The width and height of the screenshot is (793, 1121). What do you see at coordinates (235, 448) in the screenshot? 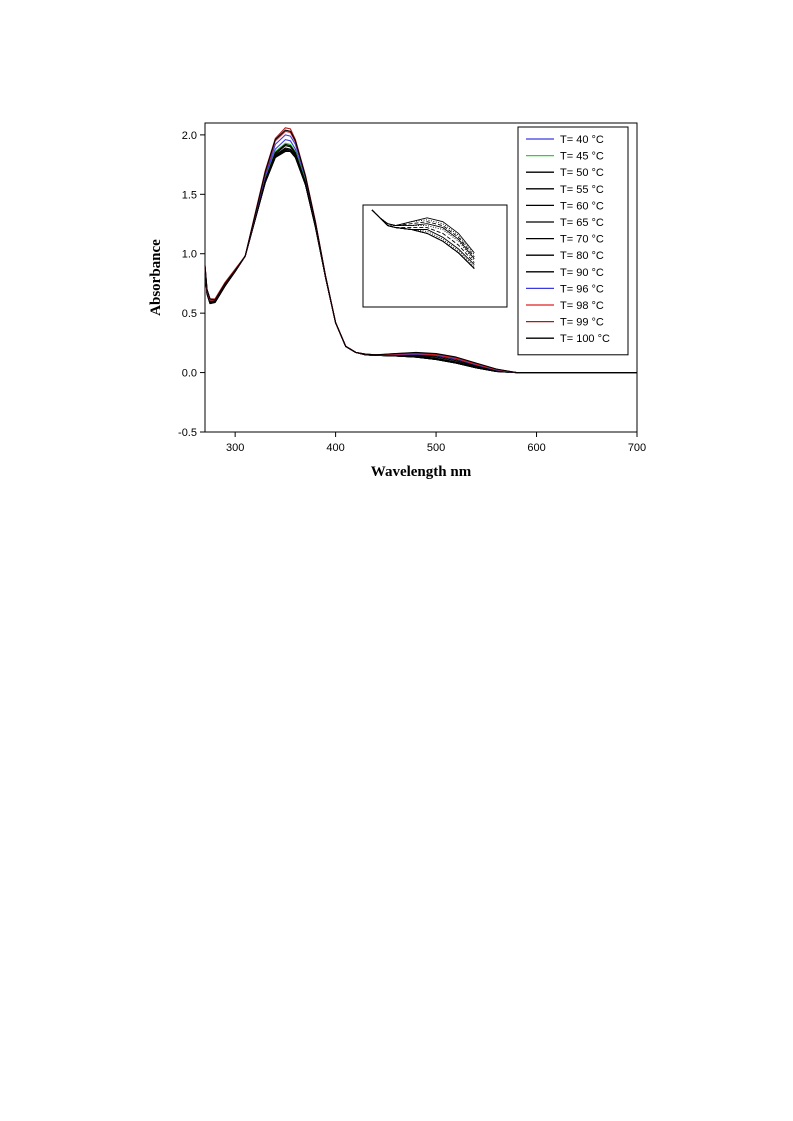
I see `x-tick-label: 300` at bounding box center [235, 448].